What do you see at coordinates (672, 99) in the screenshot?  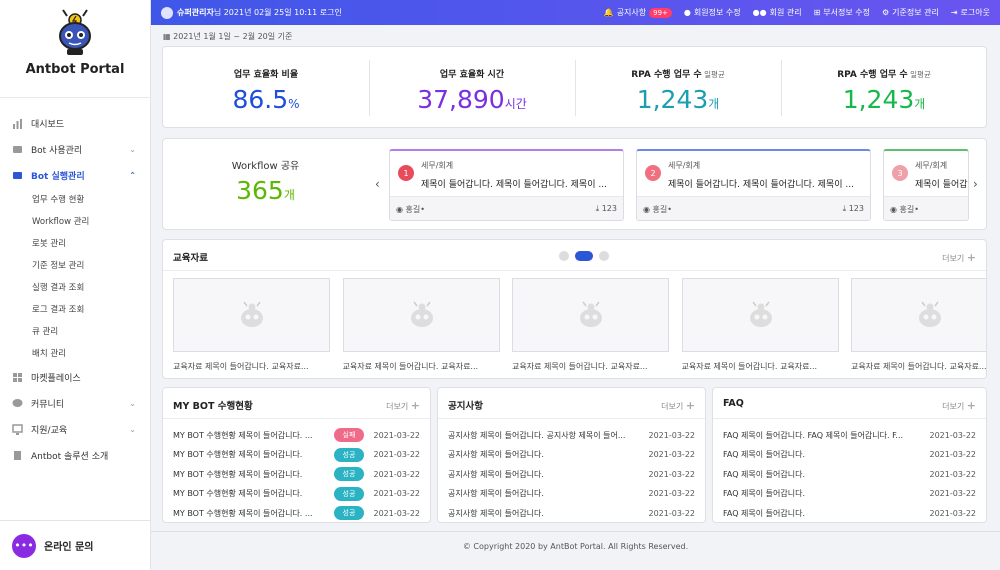 I see `stat-value: 1,243` at bounding box center [672, 99].